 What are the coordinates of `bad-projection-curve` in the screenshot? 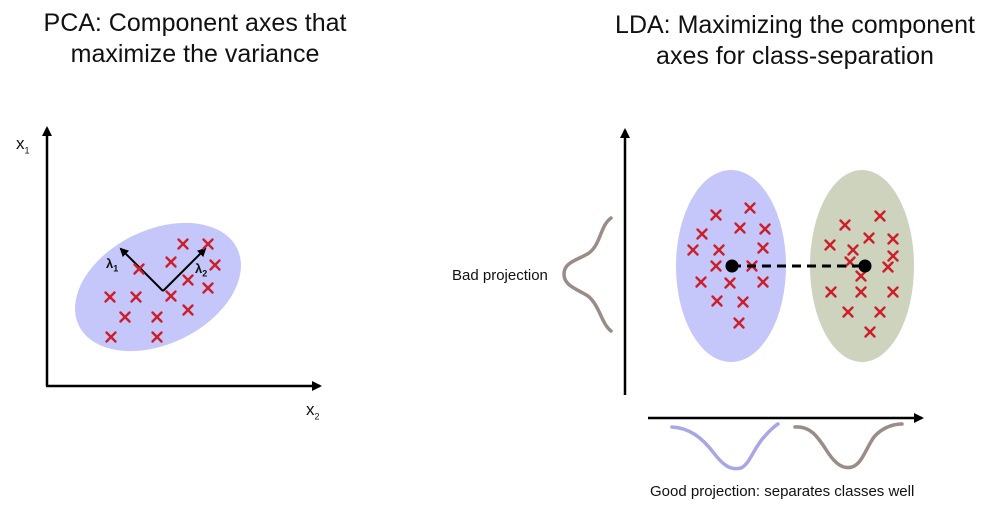 It's located at (587, 274).